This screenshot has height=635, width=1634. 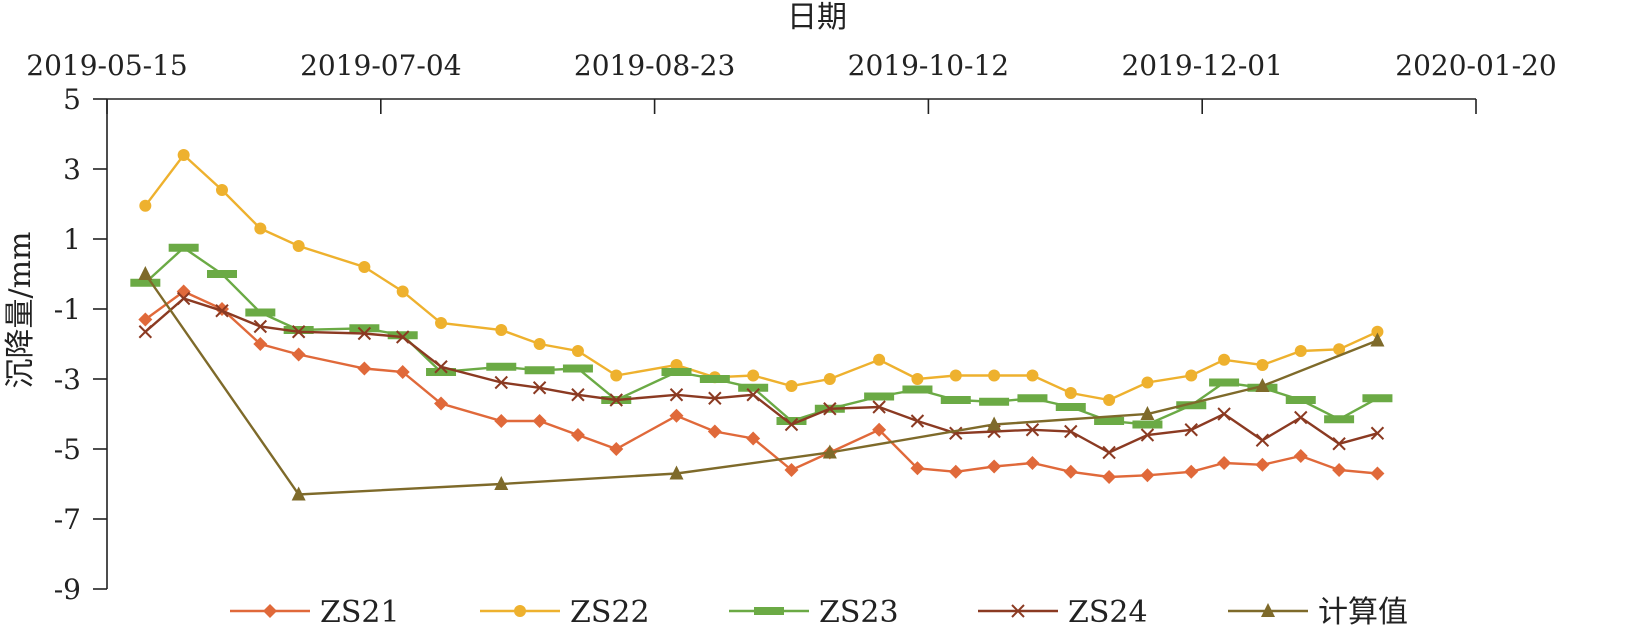 What do you see at coordinates (67, 589) in the screenshot?
I see `y-tick-label: -9` at bounding box center [67, 589].